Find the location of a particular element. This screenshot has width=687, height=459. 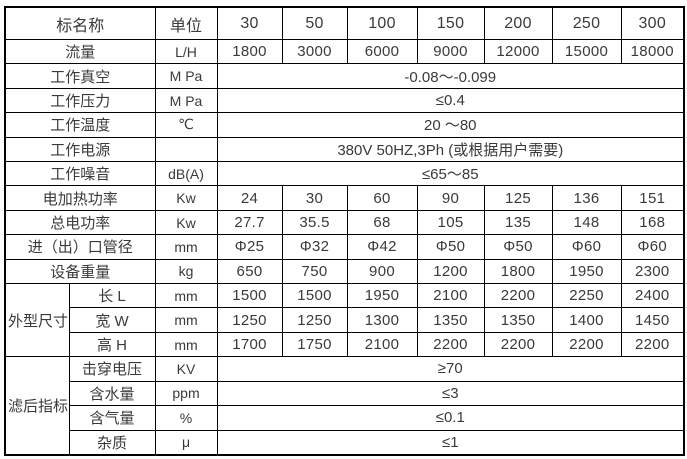

table-row-heating-power: 电加热功率 Kw 24 30 60 90 125 136 151 is located at coordinates (344, 198).